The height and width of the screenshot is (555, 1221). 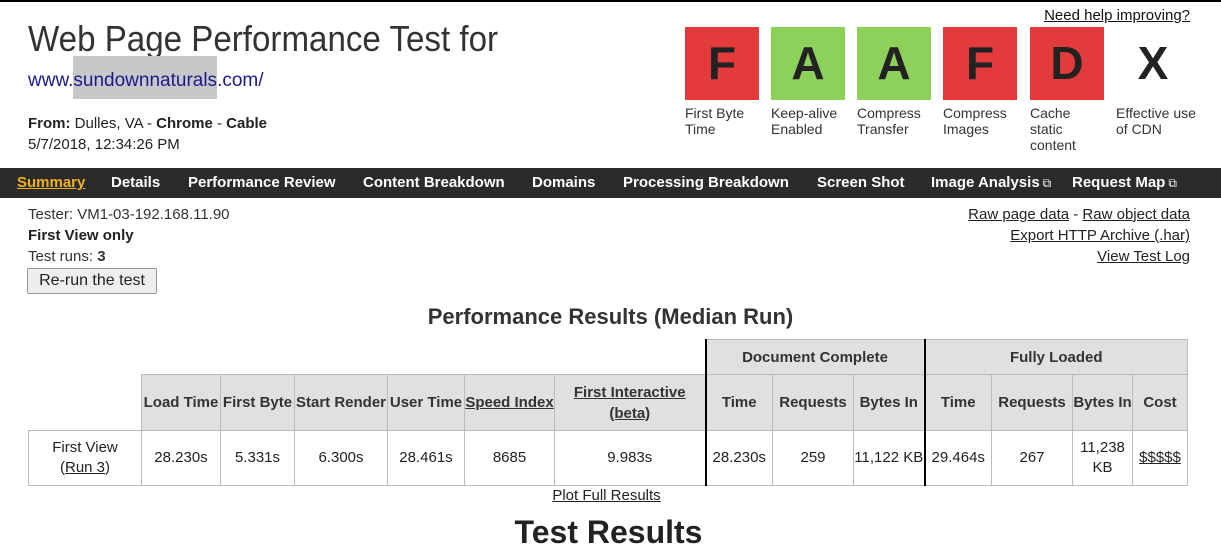 What do you see at coordinates (51, 80) in the screenshot?
I see `url-prefix: www.` at bounding box center [51, 80].